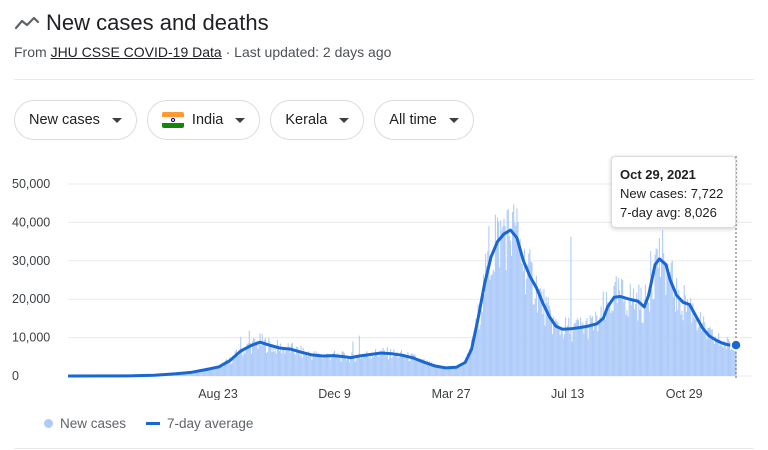  Describe the element at coordinates (317, 120) in the screenshot. I see `region-dropdown: Kerala` at that location.